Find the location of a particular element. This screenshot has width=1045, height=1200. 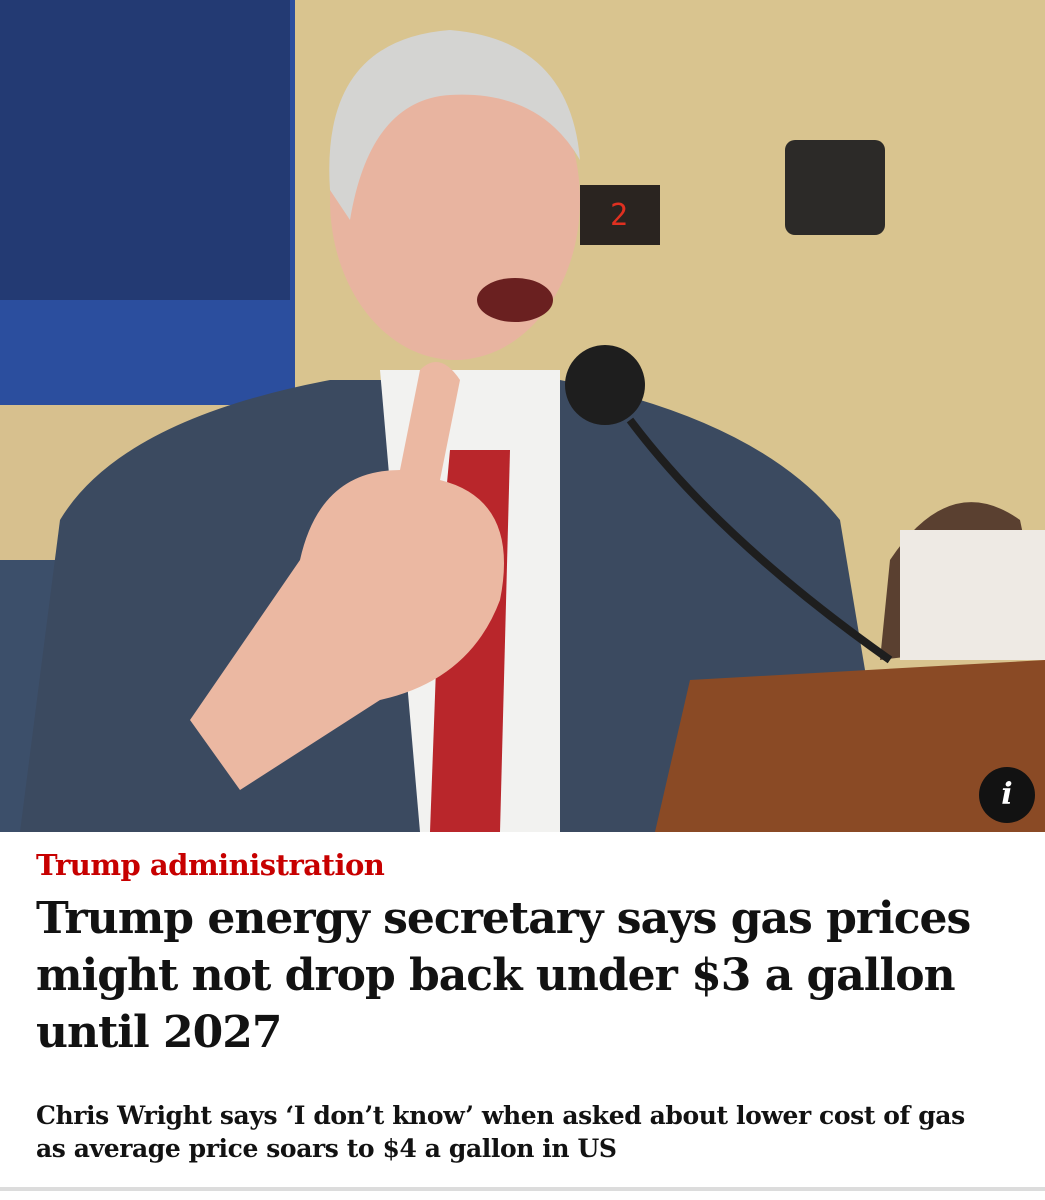

svg-text: 2 is located at coordinates (619, 215).